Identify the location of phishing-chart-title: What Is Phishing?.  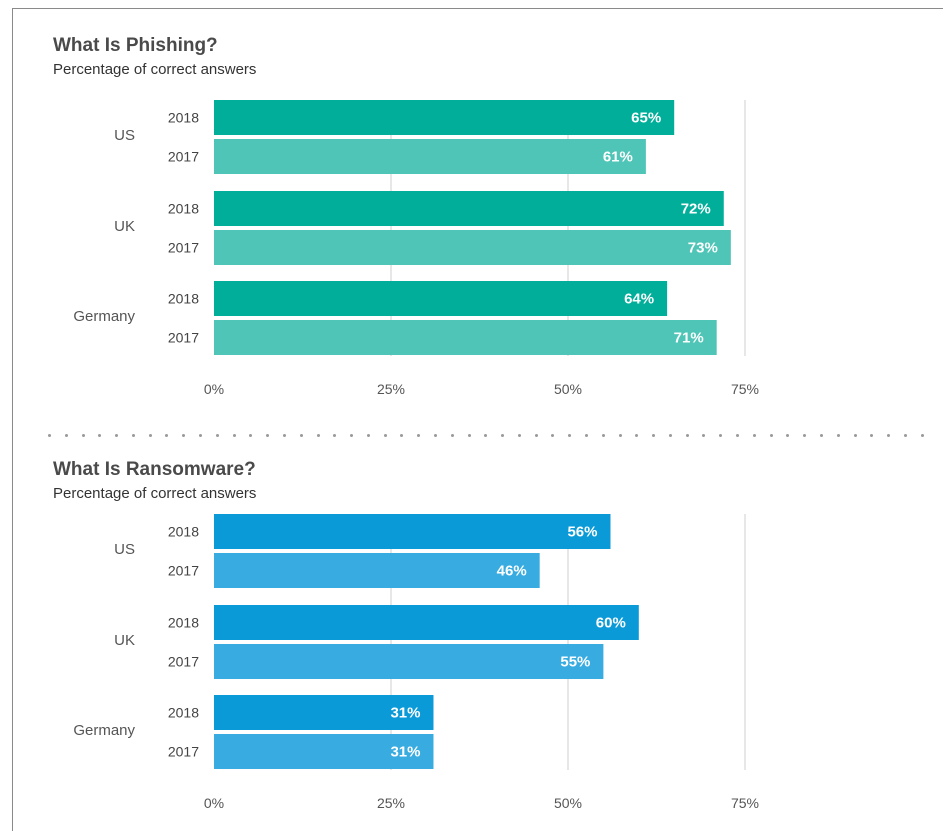
(135, 45).